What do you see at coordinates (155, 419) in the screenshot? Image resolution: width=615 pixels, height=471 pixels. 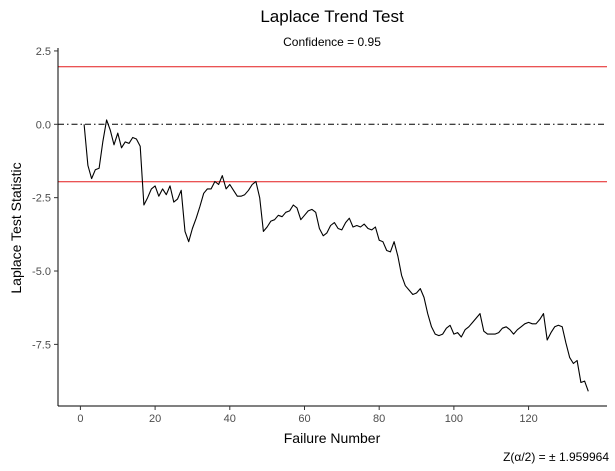 I see `x-tick-label: 20` at bounding box center [155, 419].